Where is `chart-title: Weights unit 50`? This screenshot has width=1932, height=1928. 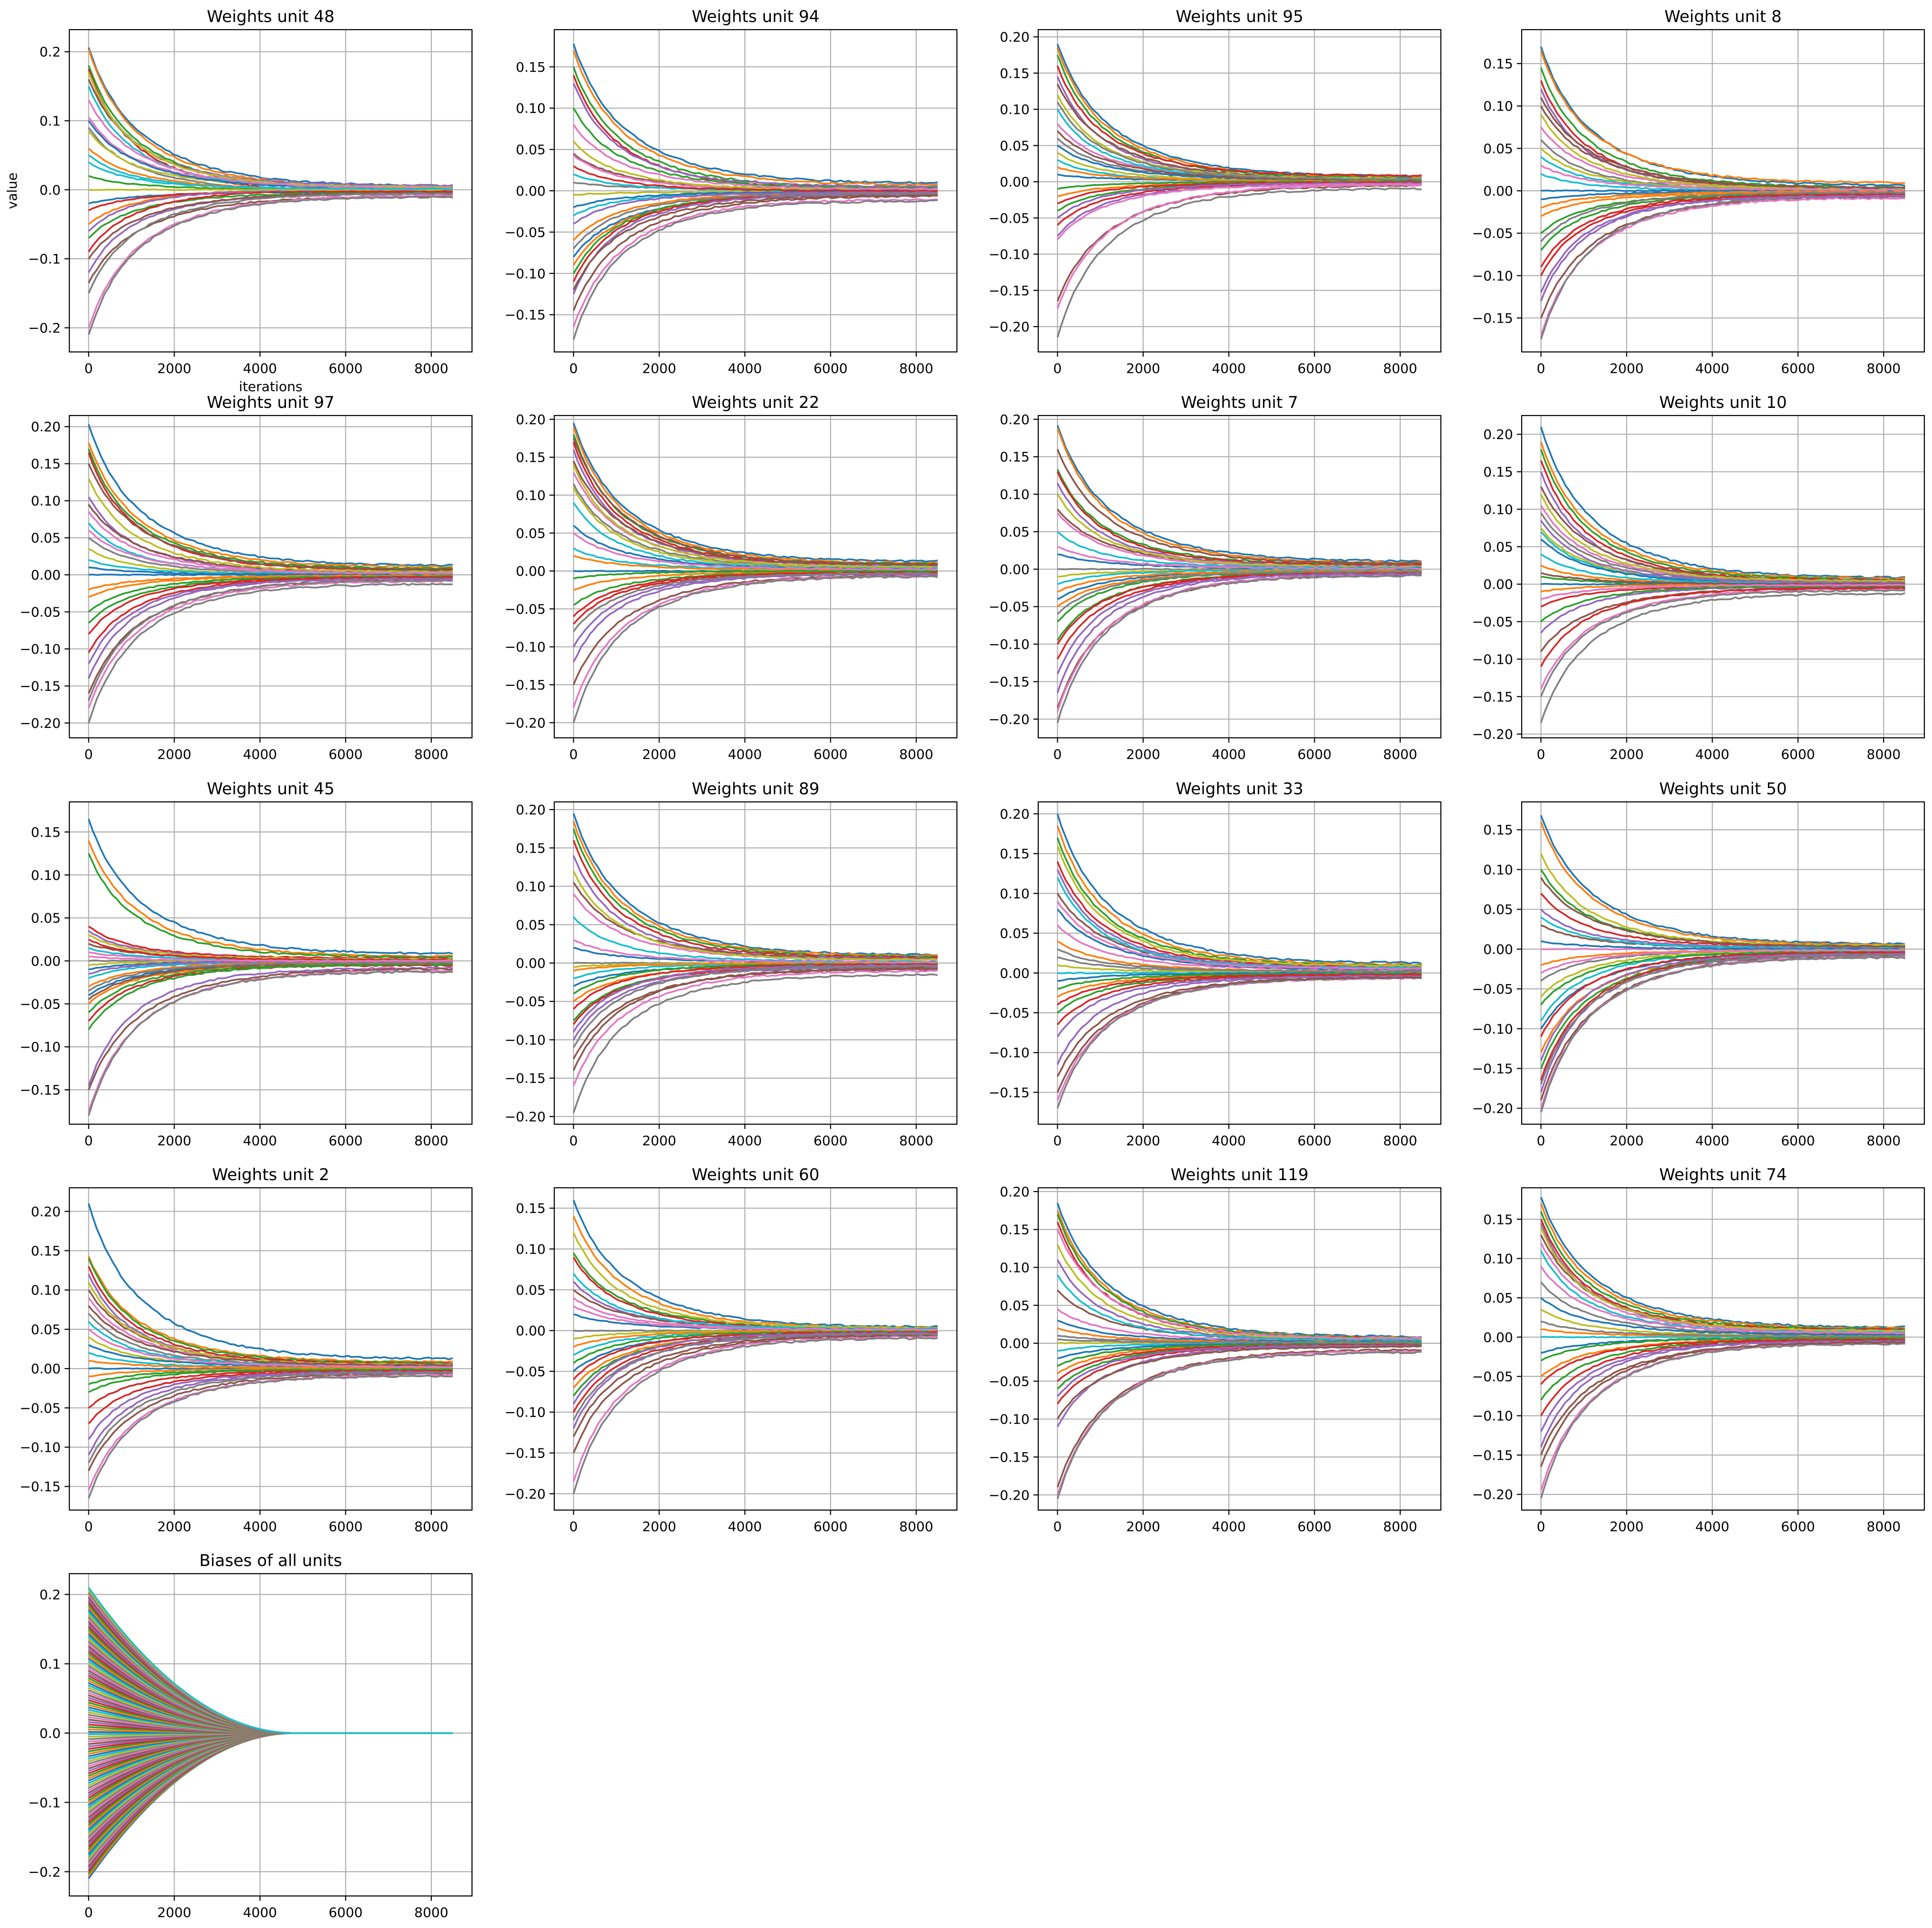
chart-title: Weights unit 50 is located at coordinates (1723, 789).